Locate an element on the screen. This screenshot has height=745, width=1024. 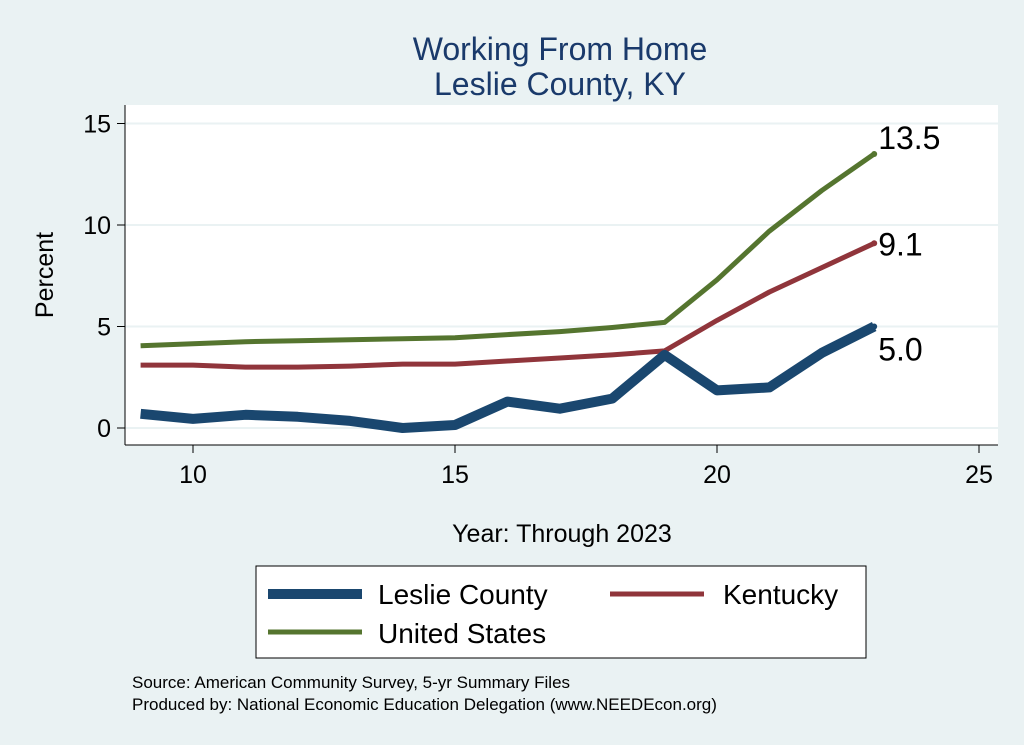
legend-box is located at coordinates (561, 612).